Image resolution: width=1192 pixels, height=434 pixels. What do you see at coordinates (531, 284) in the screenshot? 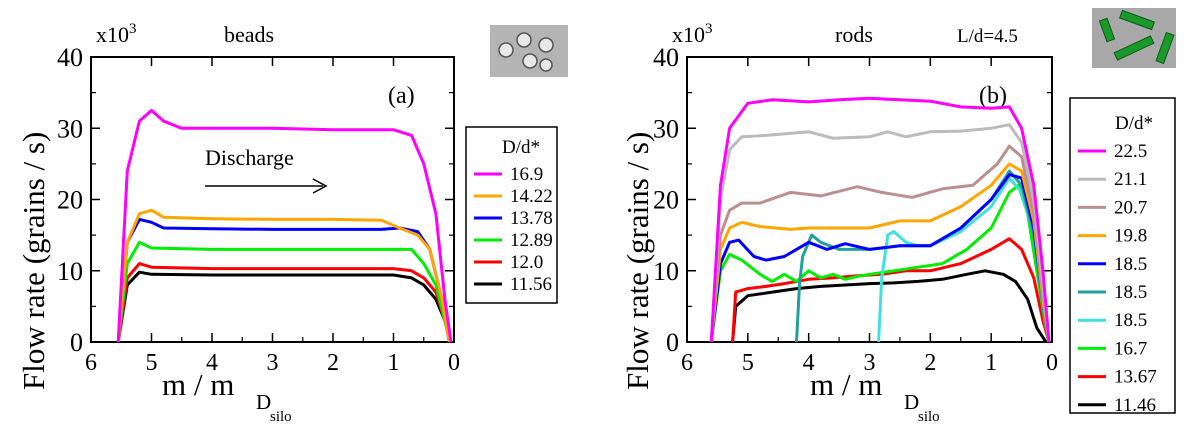
I see `legend-label: 11.56` at bounding box center [531, 284].